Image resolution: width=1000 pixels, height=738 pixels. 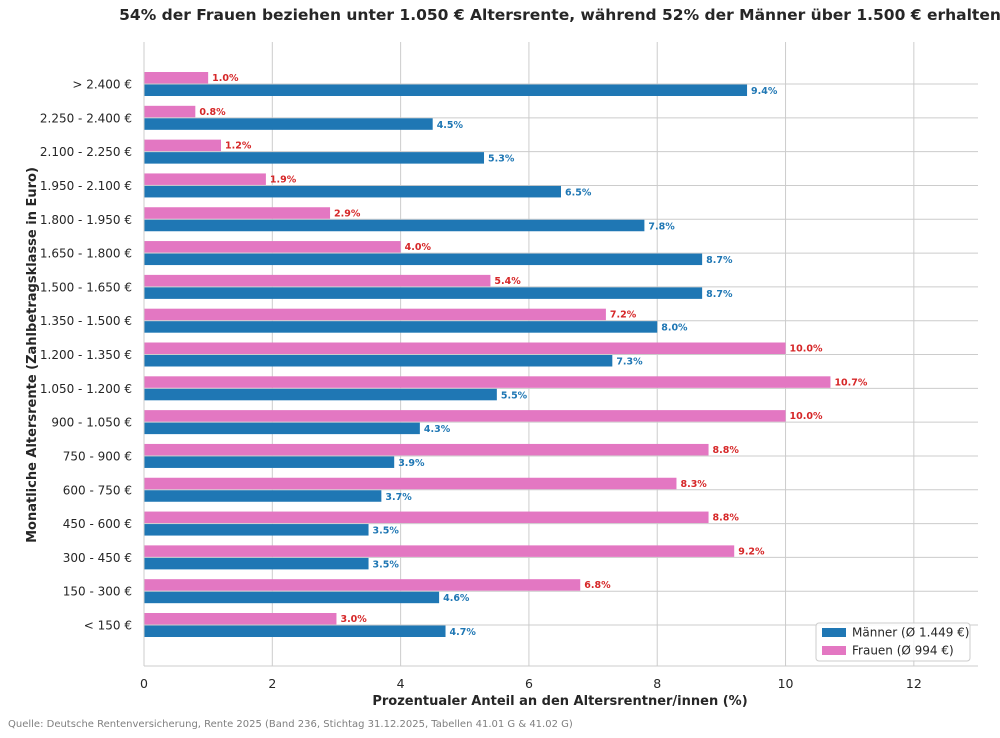 I want to click on y-tick-label: 2.250 - 2.400 €, so click(x=86, y=118).